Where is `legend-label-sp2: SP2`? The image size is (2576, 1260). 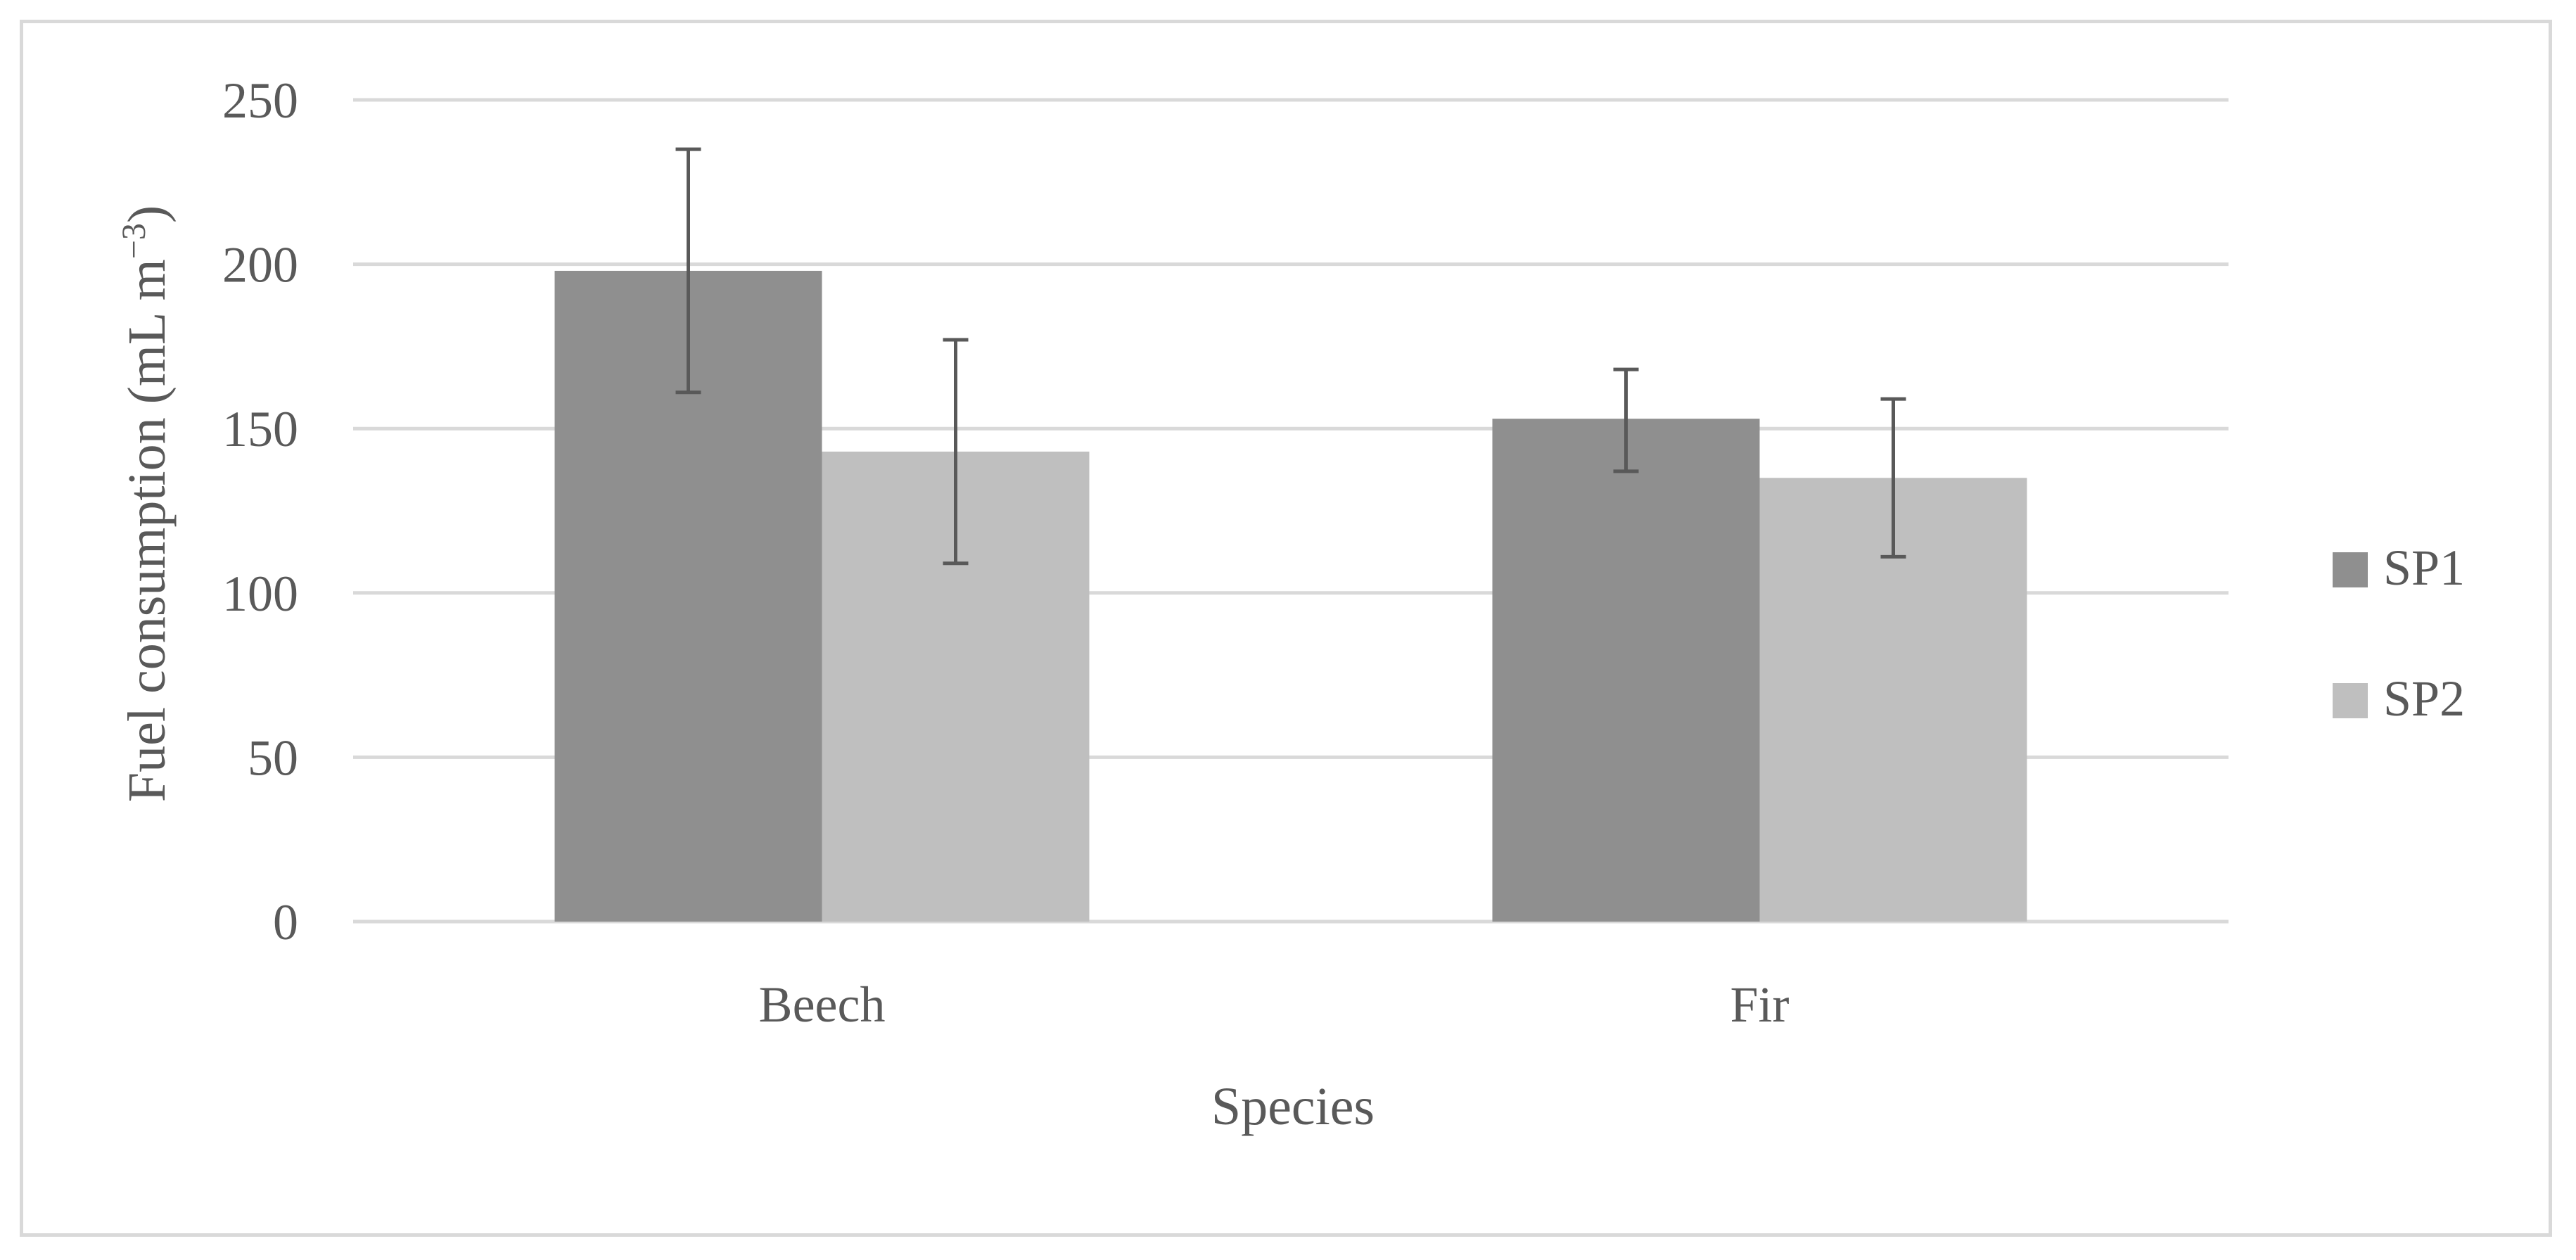
legend-label-sp2: SP2 is located at coordinates (2424, 698).